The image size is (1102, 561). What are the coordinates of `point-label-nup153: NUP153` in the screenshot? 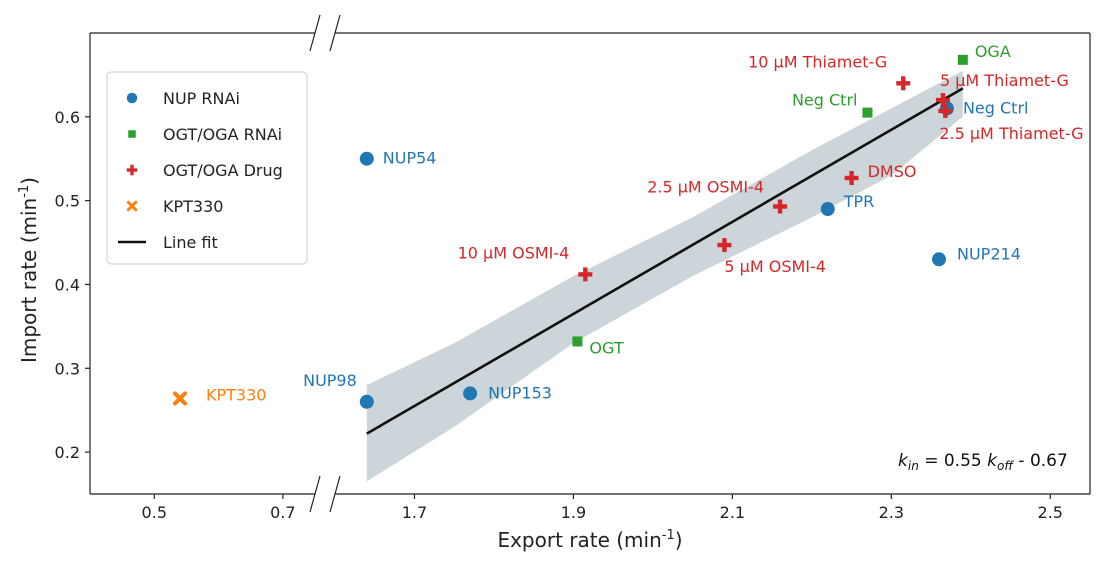 It's located at (520, 392).